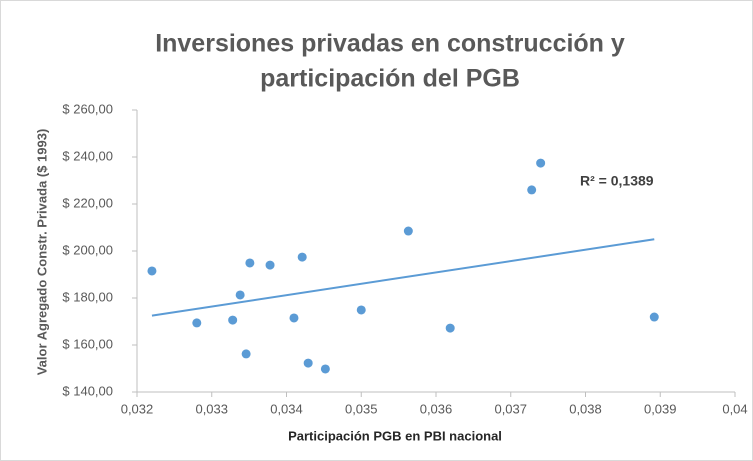  I want to click on y-tick-label: $ 200,00, so click(87, 249).